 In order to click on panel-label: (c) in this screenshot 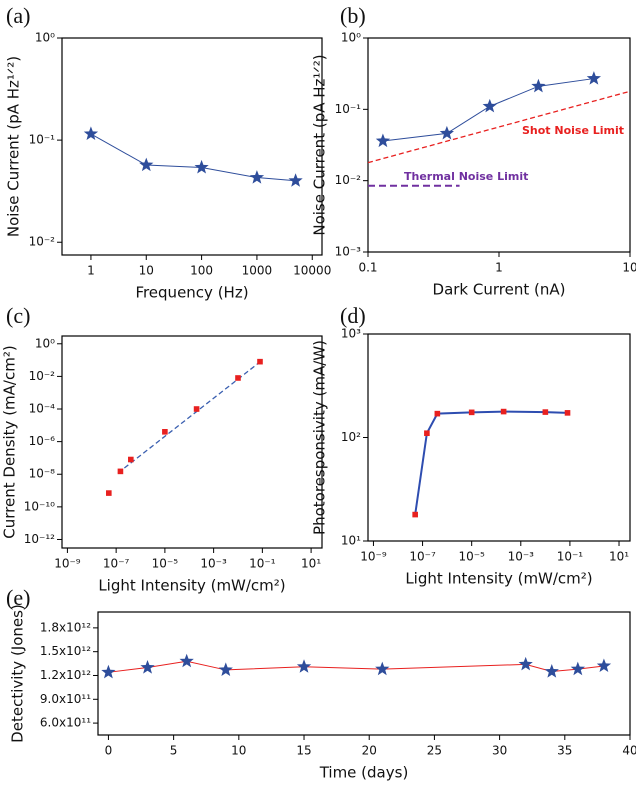, I will do `click(18, 315)`.